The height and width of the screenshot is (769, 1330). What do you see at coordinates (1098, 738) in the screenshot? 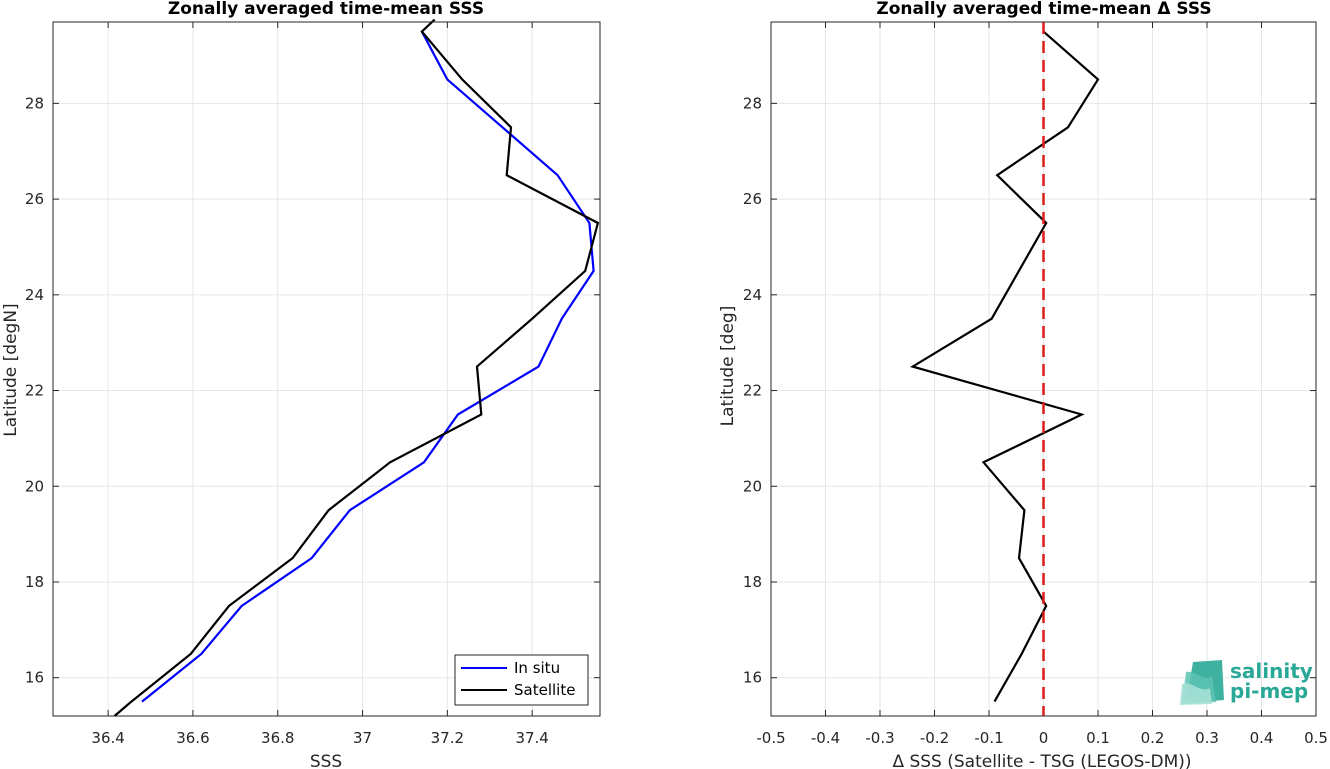
I see `delta-x-tick-label: 0.1` at bounding box center [1098, 738].